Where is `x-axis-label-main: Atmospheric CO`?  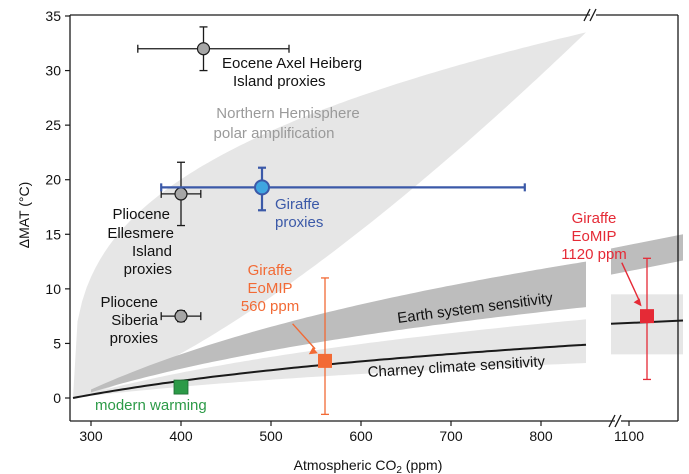 x-axis-label-main: Atmospheric CO is located at coordinates (345, 465).